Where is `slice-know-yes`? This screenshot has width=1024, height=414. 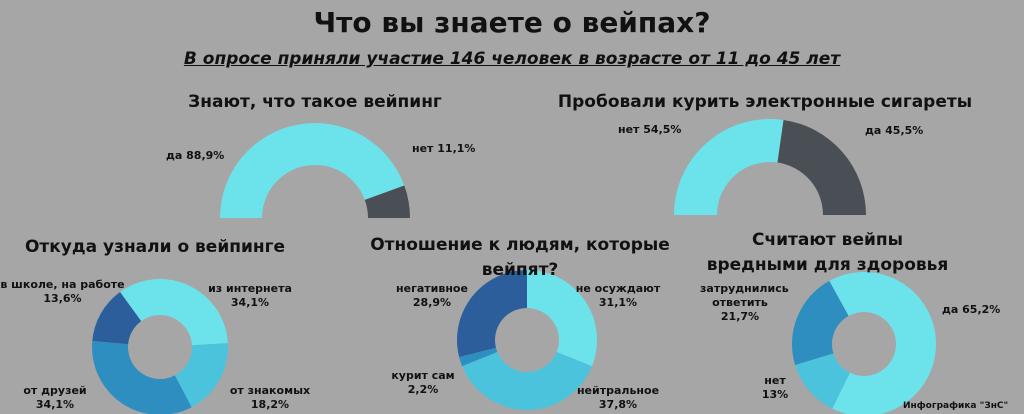
slice-know-yes is located at coordinates (312, 170).